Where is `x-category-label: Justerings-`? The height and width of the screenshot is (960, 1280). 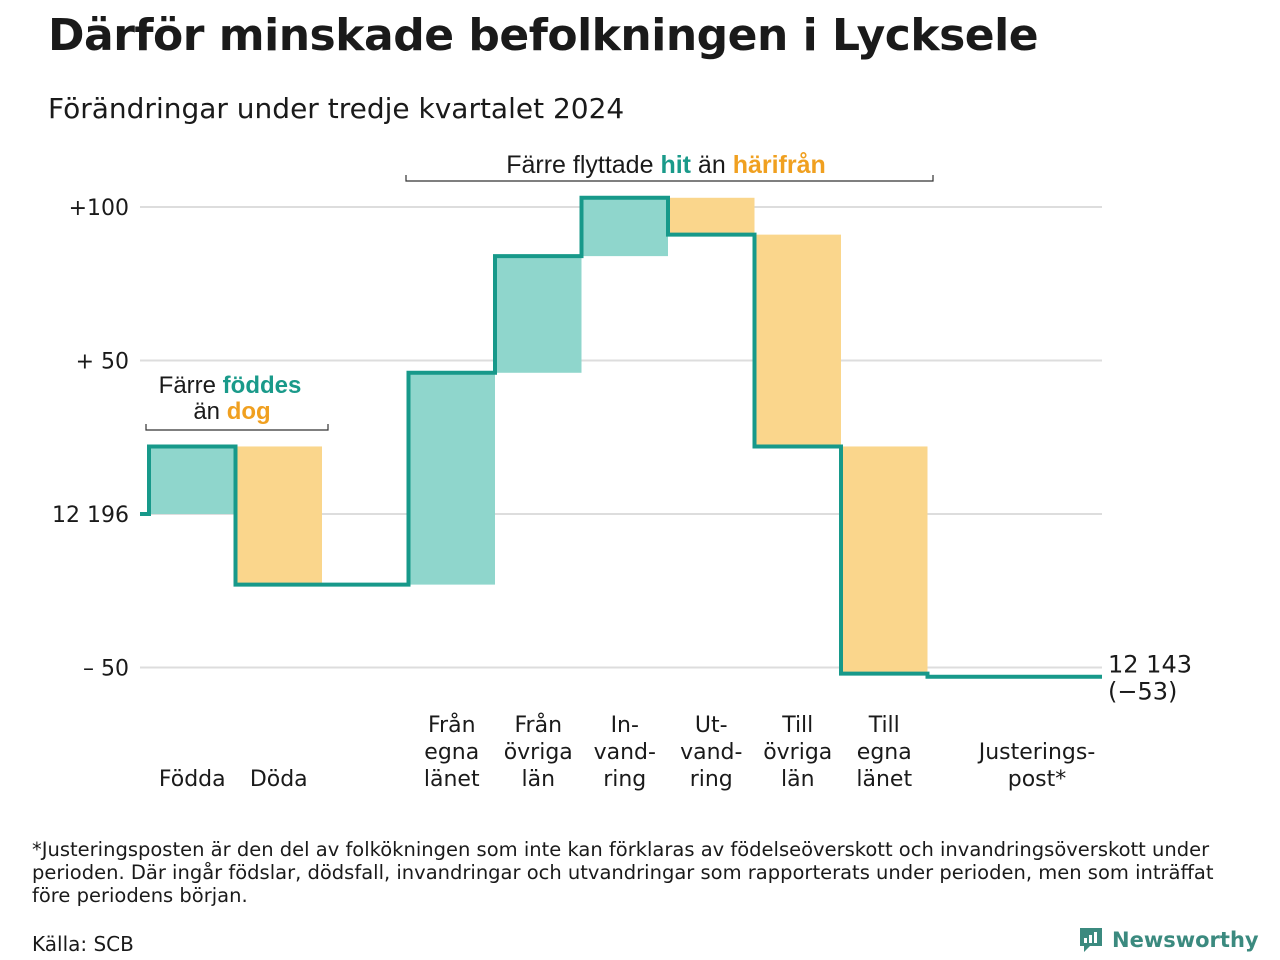 x-category-label: Justerings- is located at coordinates (1036, 752).